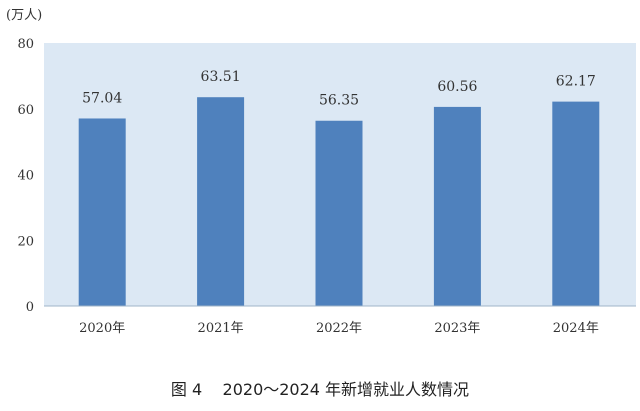  Describe the element at coordinates (576, 82) in the screenshot. I see `bar-value-label: 62.17` at that location.